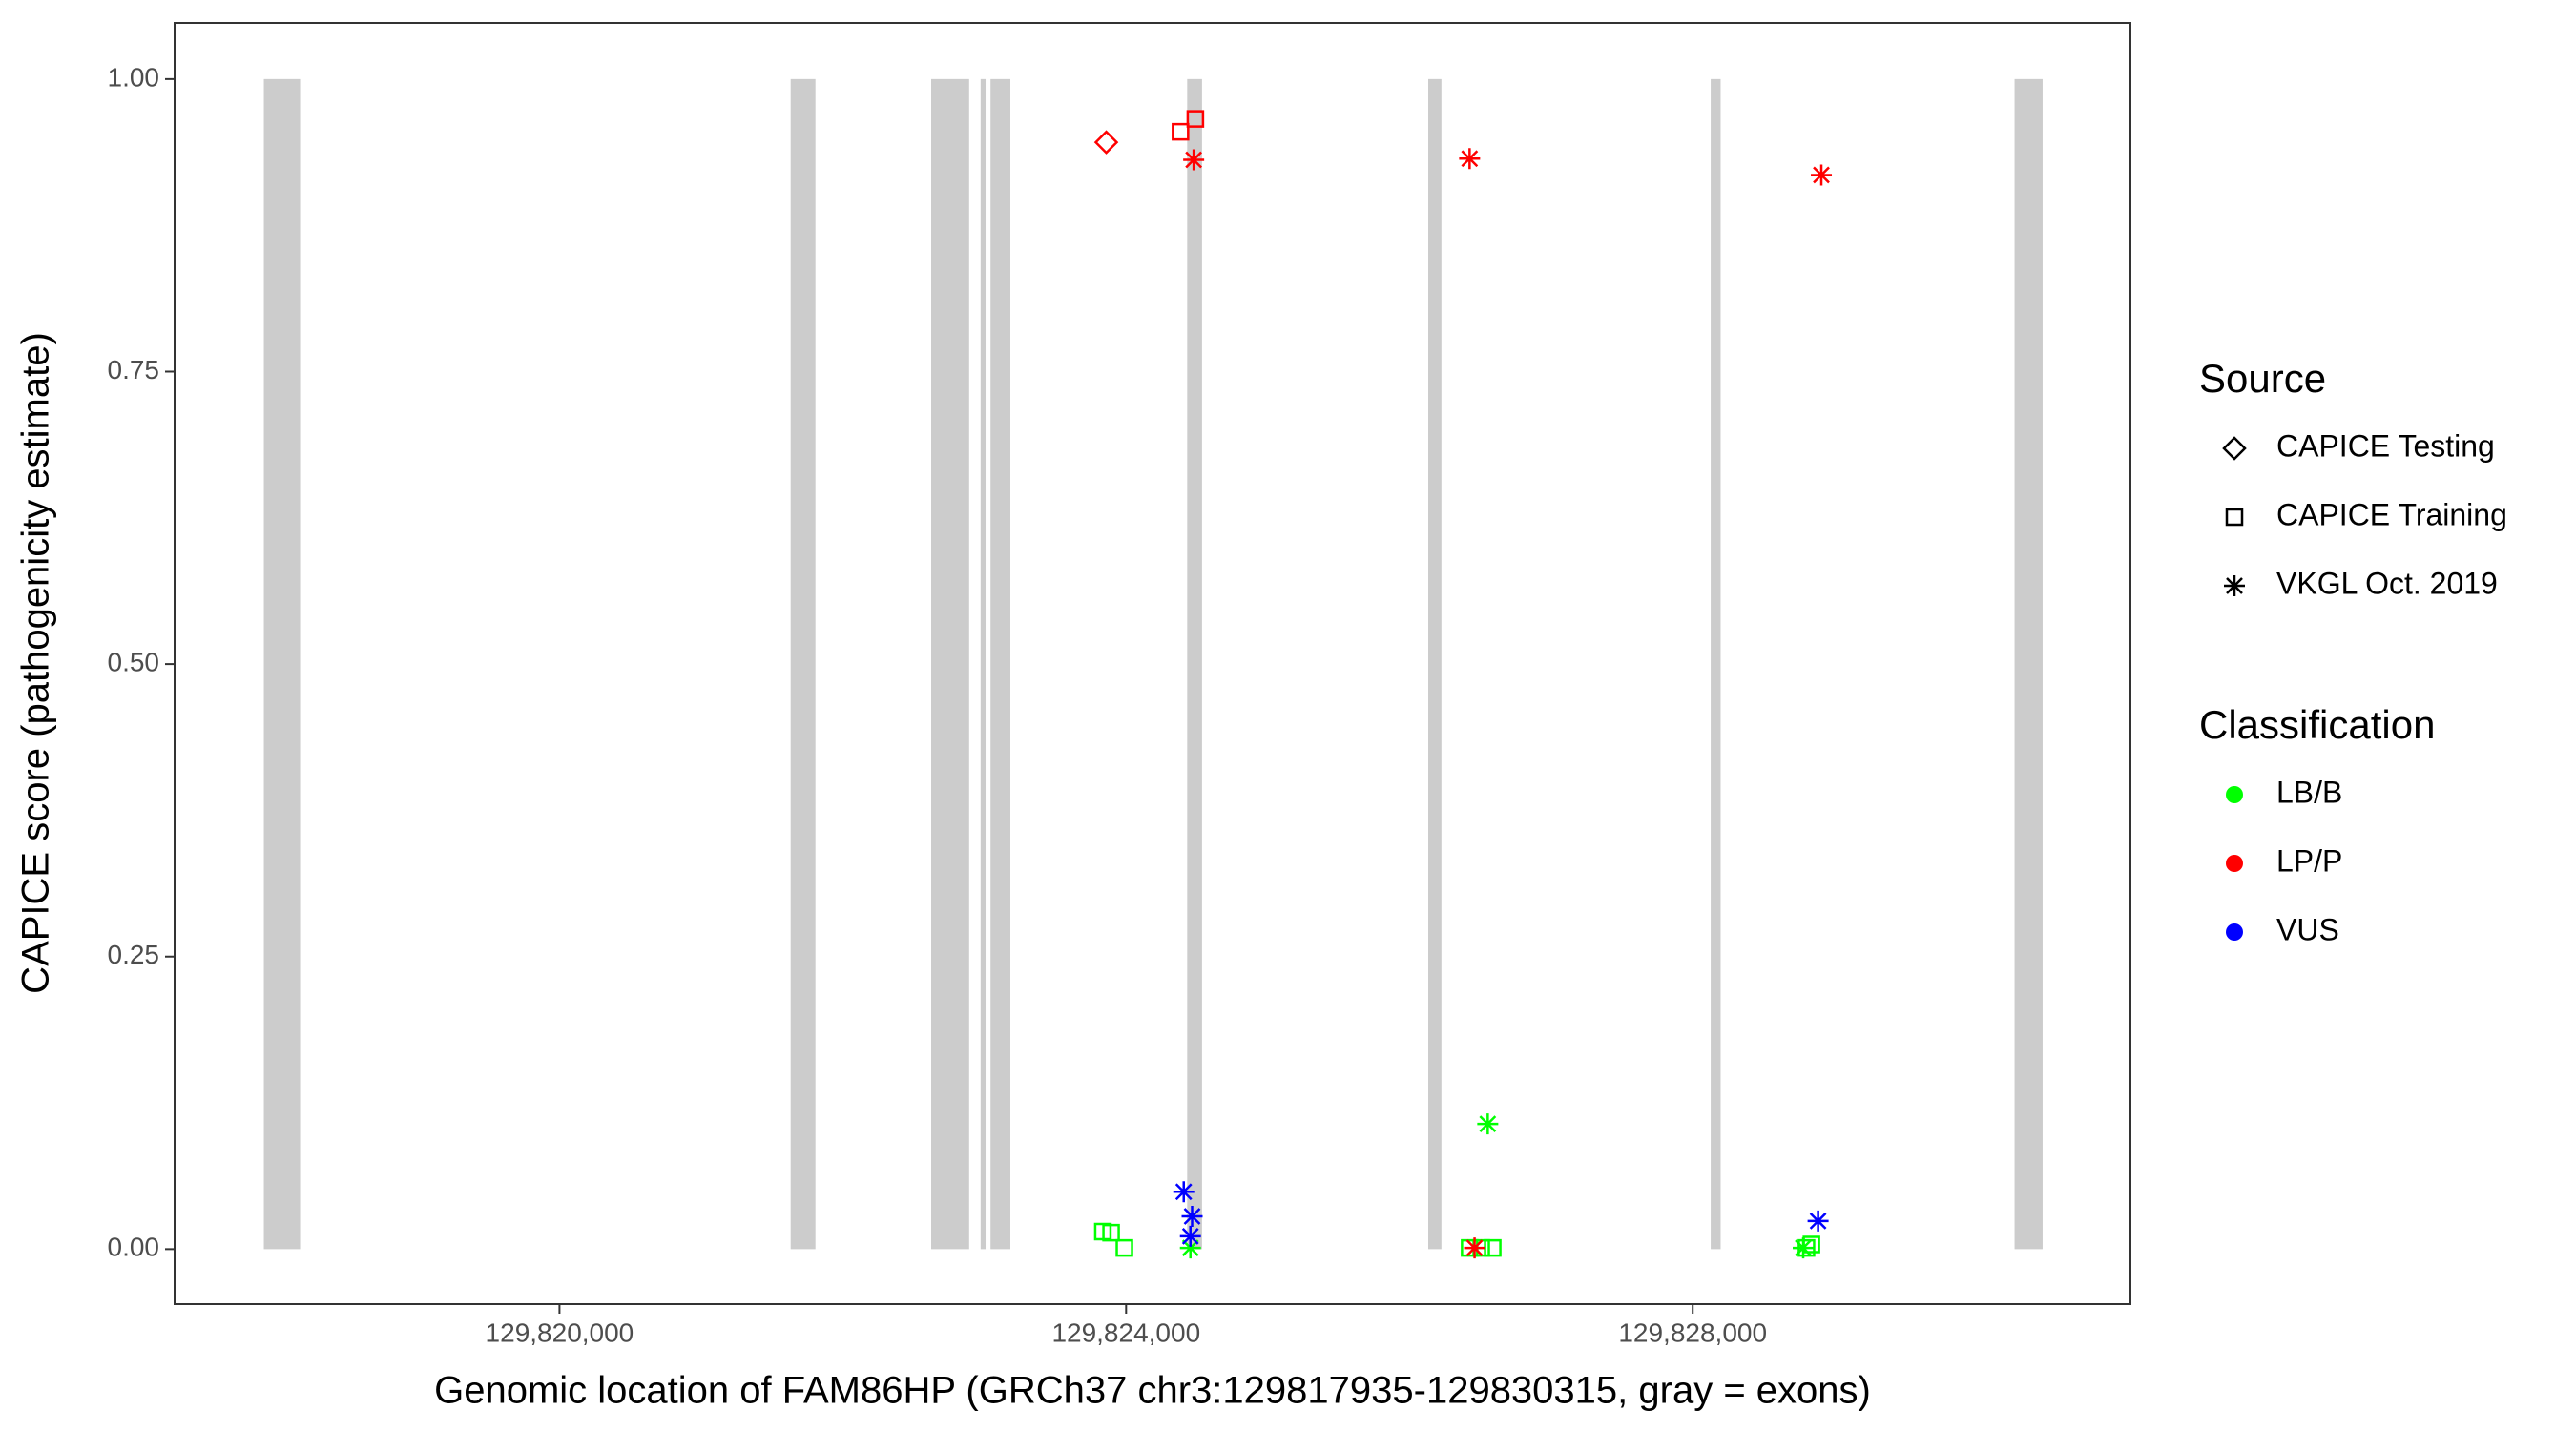 The width and height of the screenshot is (2576, 1431). What do you see at coordinates (2262, 378) in the screenshot?
I see `legend-title: Source` at bounding box center [2262, 378].